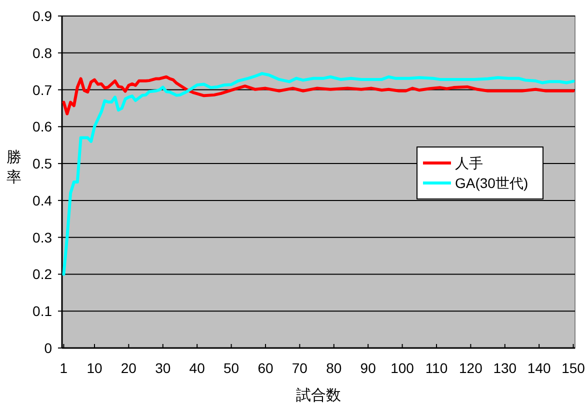 This screenshot has width=585, height=405. Describe the element at coordinates (197, 368) in the screenshot. I see `x-tick-label: 40` at that location.